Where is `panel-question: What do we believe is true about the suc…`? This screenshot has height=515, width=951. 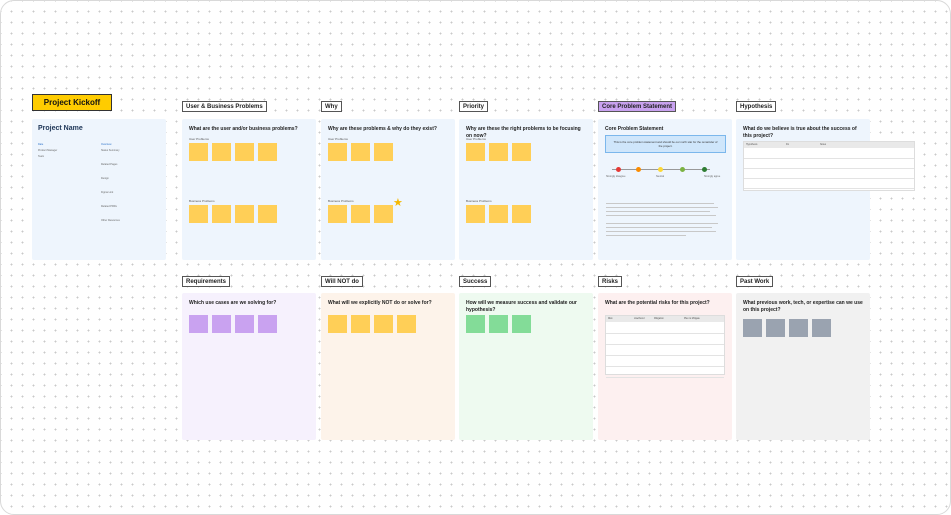 panel-question: What do we believe is true about the suc… is located at coordinates (800, 132).